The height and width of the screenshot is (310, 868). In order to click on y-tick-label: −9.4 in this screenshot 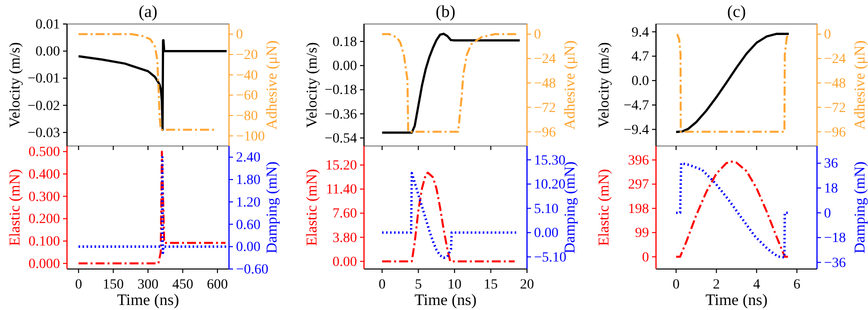, I will do `click(636, 130)`.